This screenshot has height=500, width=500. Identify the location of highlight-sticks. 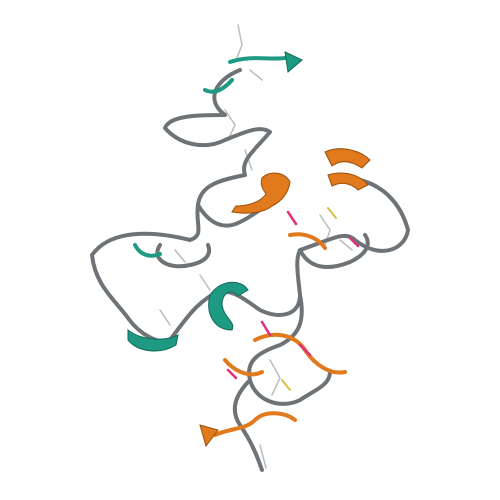
(293, 299).